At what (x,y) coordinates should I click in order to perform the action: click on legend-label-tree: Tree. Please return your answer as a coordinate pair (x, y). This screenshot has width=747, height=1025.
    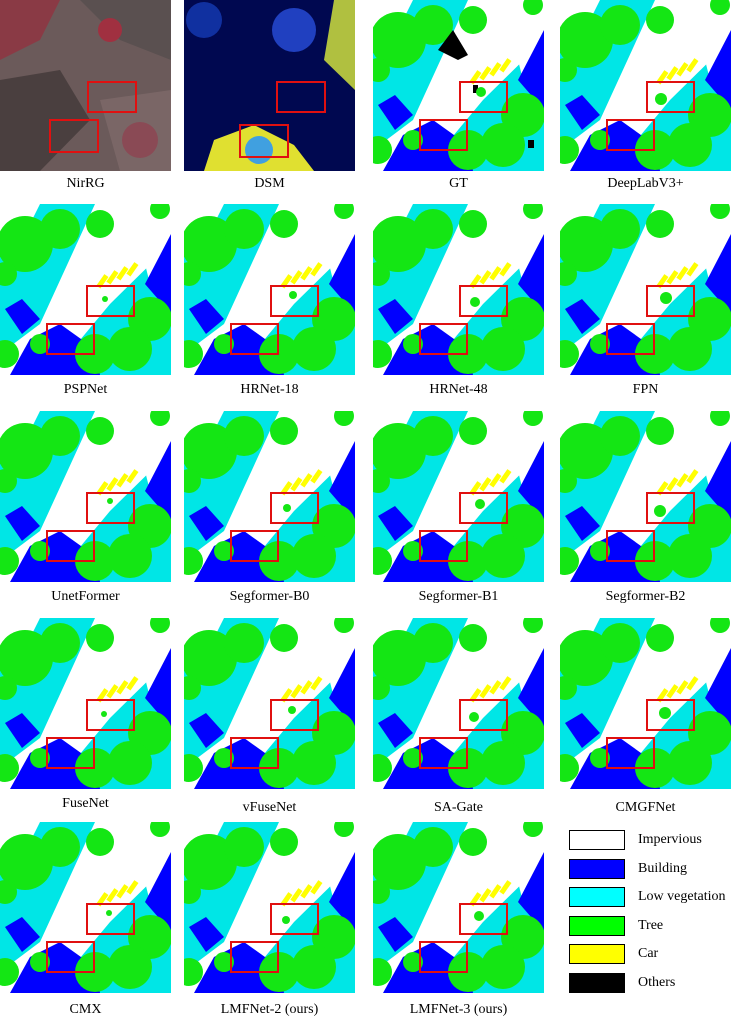
    Looking at the image, I should click on (651, 925).